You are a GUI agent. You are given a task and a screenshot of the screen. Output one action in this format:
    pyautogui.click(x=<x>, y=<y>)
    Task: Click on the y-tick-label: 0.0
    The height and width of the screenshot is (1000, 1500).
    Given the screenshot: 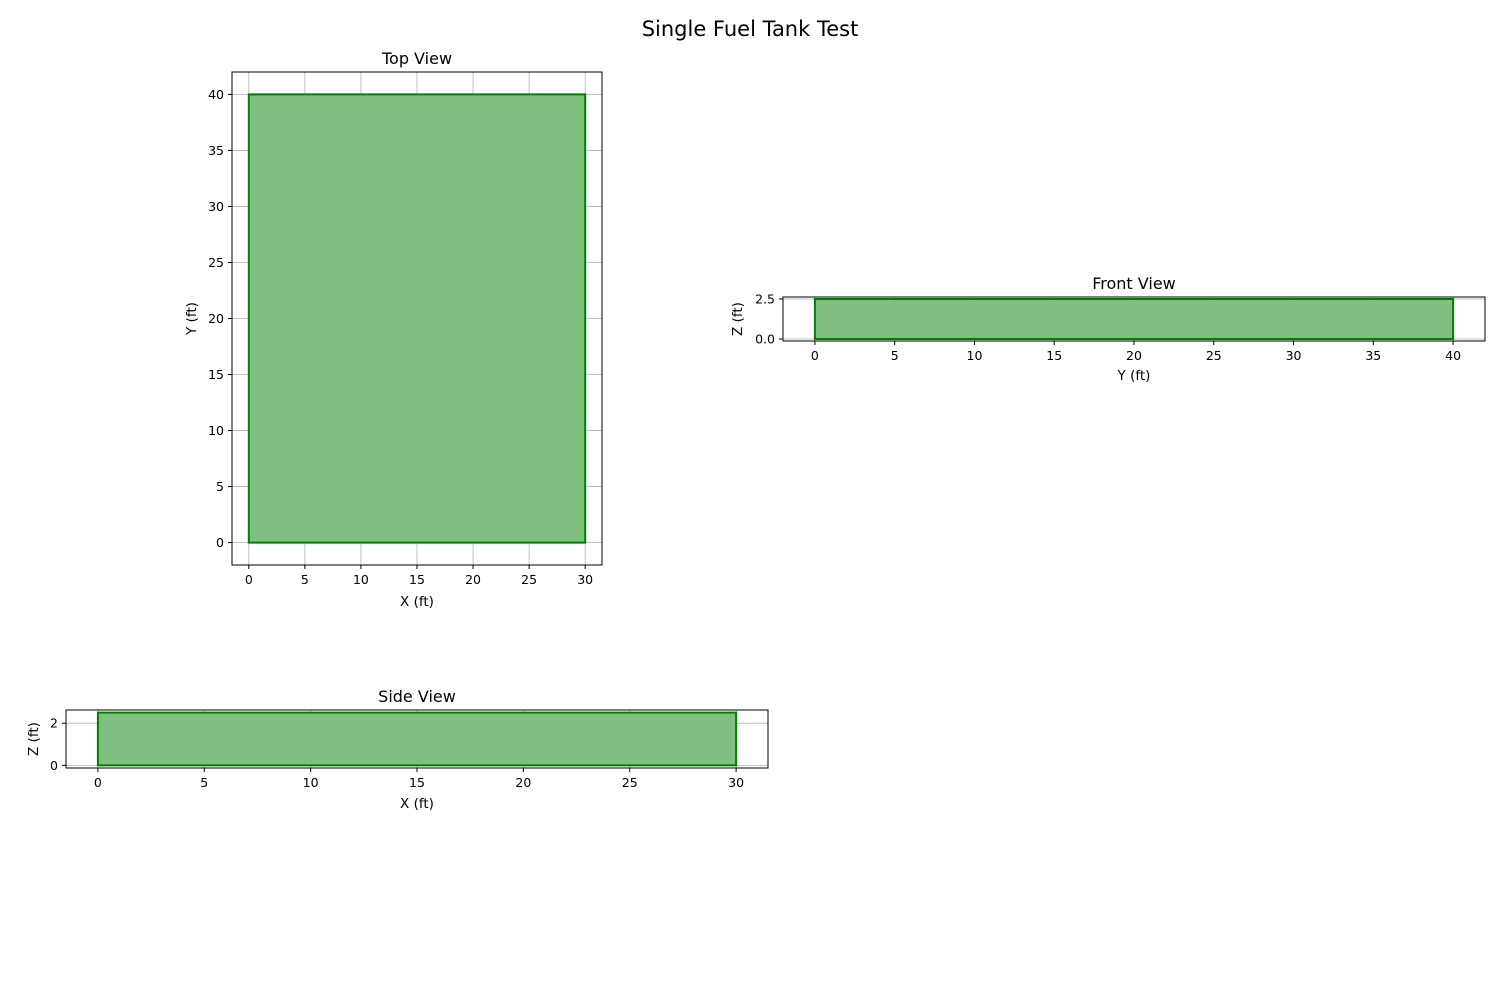 What is the action you would take?
    pyautogui.click(x=765, y=339)
    